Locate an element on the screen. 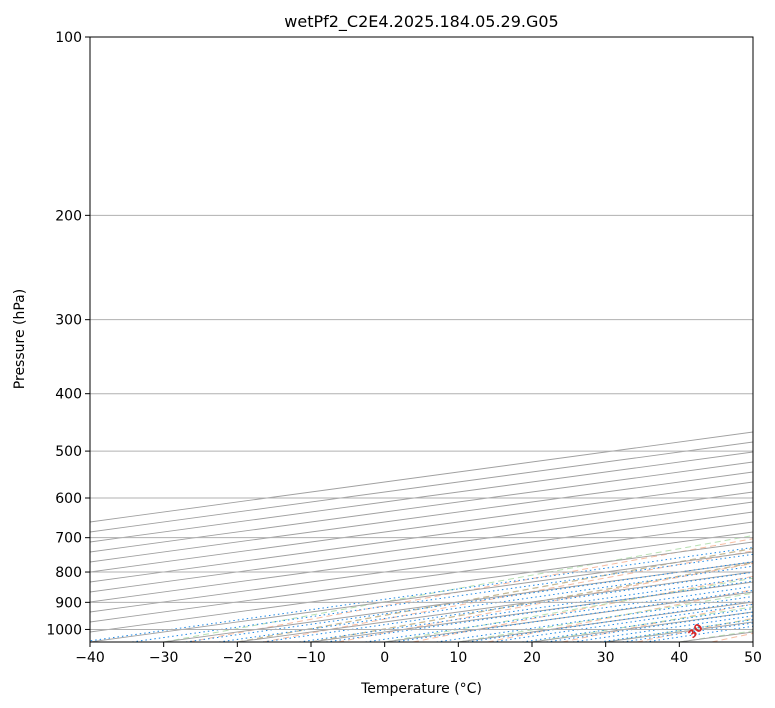 The image size is (775, 708). y-tick-label: 500 is located at coordinates (68, 452).